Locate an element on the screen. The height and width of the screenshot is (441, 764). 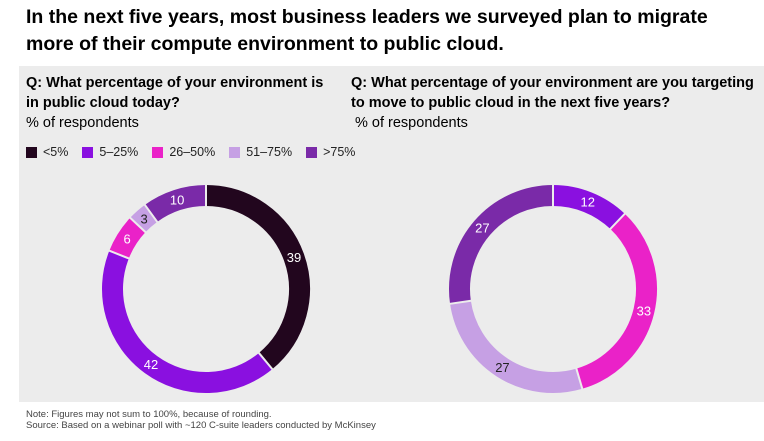
data-label: 12 is located at coordinates (588, 202).